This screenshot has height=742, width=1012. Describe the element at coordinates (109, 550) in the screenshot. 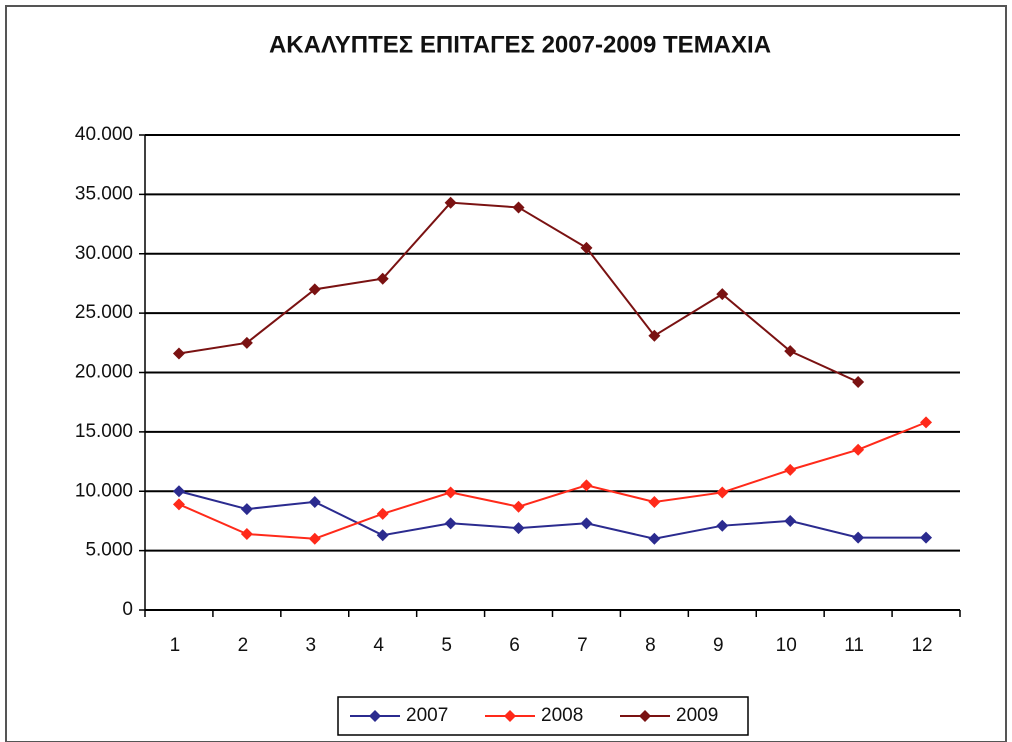

I see `y-tick-label: 5.000` at that location.